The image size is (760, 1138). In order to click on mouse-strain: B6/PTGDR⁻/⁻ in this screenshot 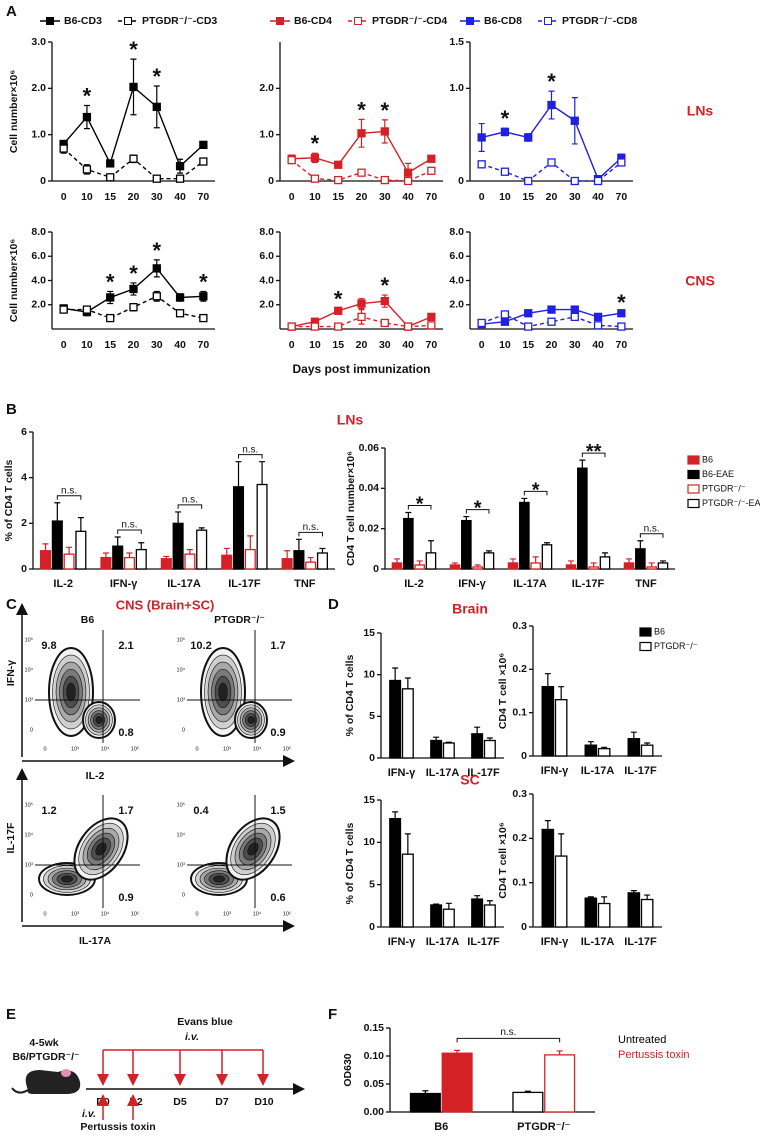, I will do `click(45, 1057)`.